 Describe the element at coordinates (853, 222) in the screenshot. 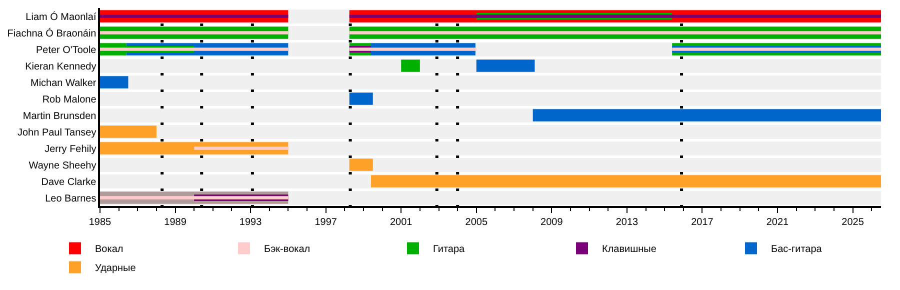

I see `x-tick-label: 2025` at that location.